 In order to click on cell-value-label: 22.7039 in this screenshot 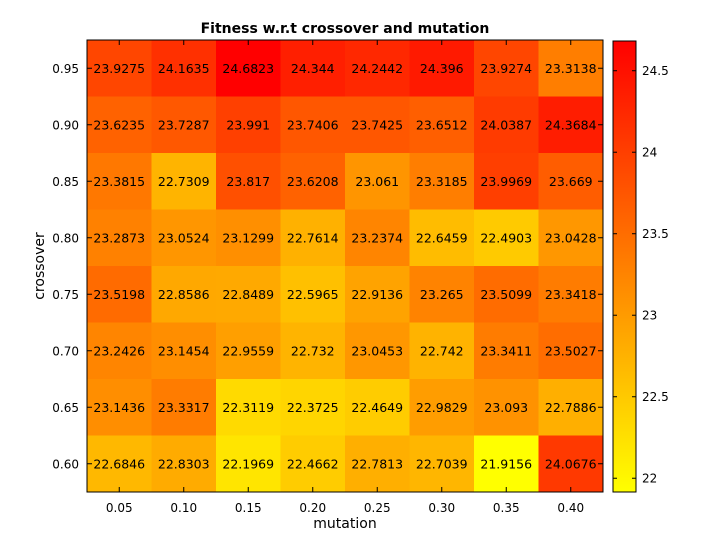, I will do `click(442, 463)`.